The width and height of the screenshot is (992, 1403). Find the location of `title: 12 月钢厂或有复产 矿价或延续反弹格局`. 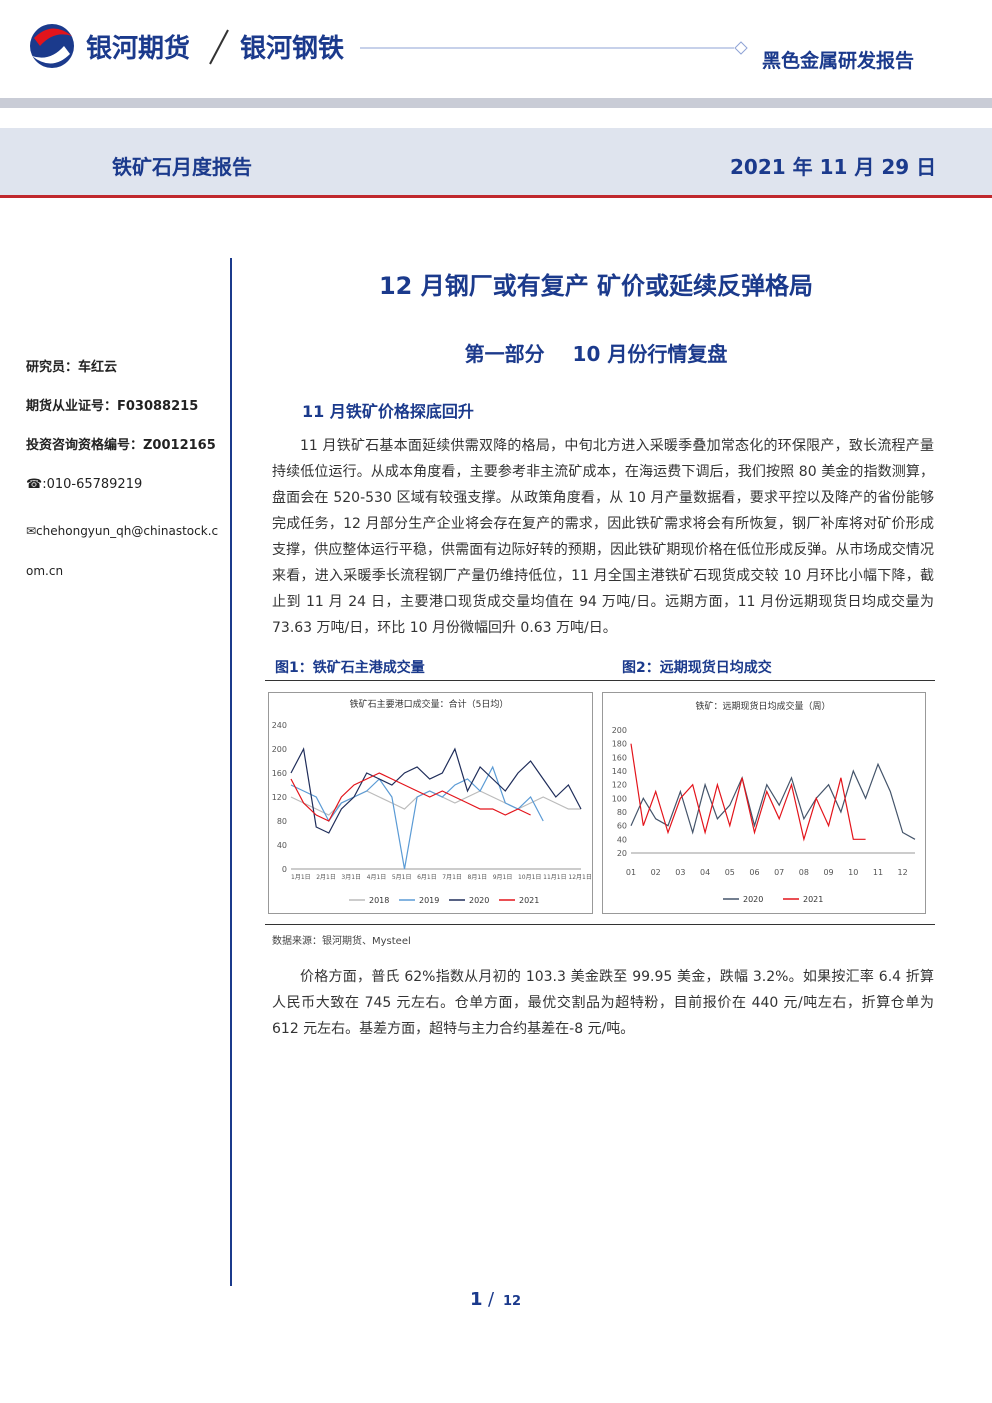

title: 12 月钢厂或有复产 矿价或延续反弹格局 is located at coordinates (596, 286).